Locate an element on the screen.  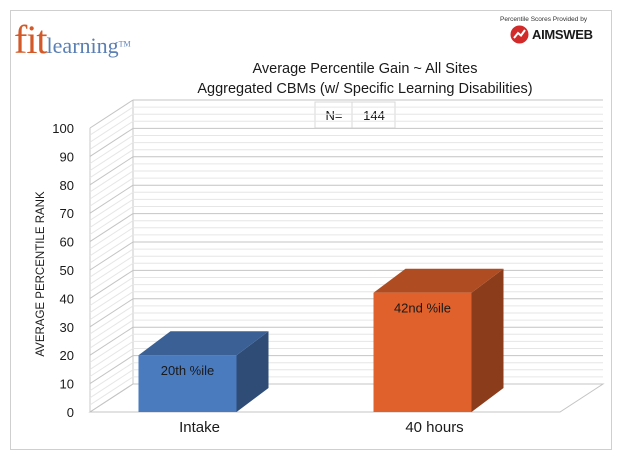
y-tick-label: 30 is located at coordinates (67, 327).